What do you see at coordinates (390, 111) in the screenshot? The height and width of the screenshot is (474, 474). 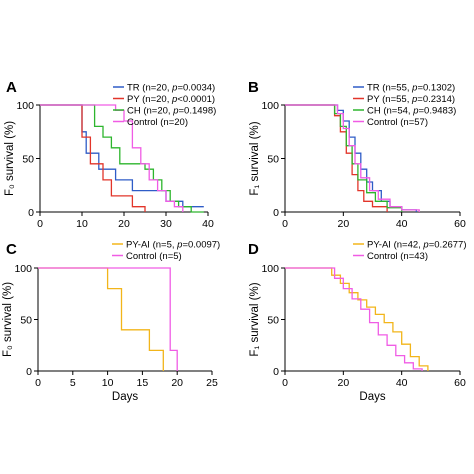 I see `legend-name: CH (n=54,` at bounding box center [390, 111].